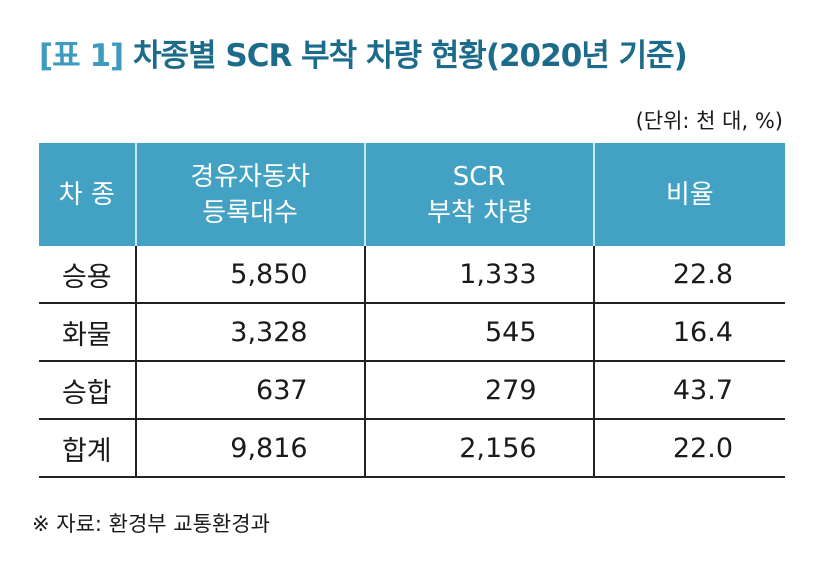 This screenshot has width=819, height=570. Describe the element at coordinates (151, 524) in the screenshot. I see `source-note: ※ 자료: 환경부 교통환경과` at that location.